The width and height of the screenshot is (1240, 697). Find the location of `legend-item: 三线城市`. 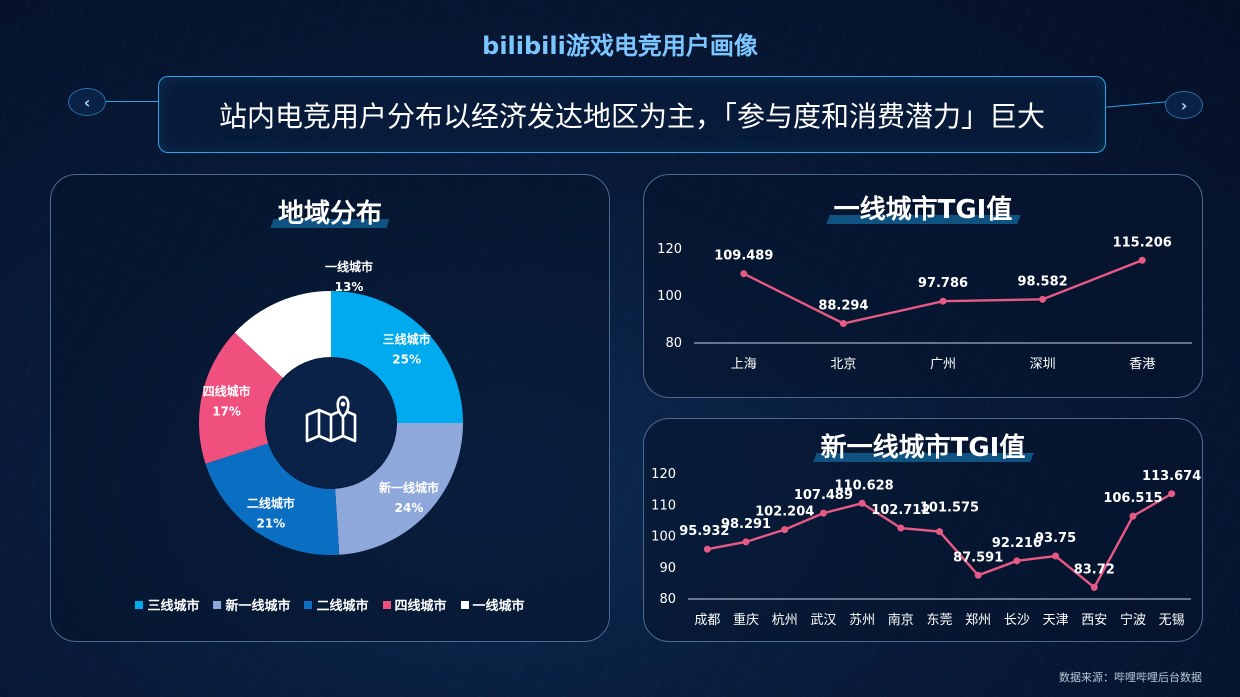

legend-item: 三线城市 is located at coordinates (167, 604).